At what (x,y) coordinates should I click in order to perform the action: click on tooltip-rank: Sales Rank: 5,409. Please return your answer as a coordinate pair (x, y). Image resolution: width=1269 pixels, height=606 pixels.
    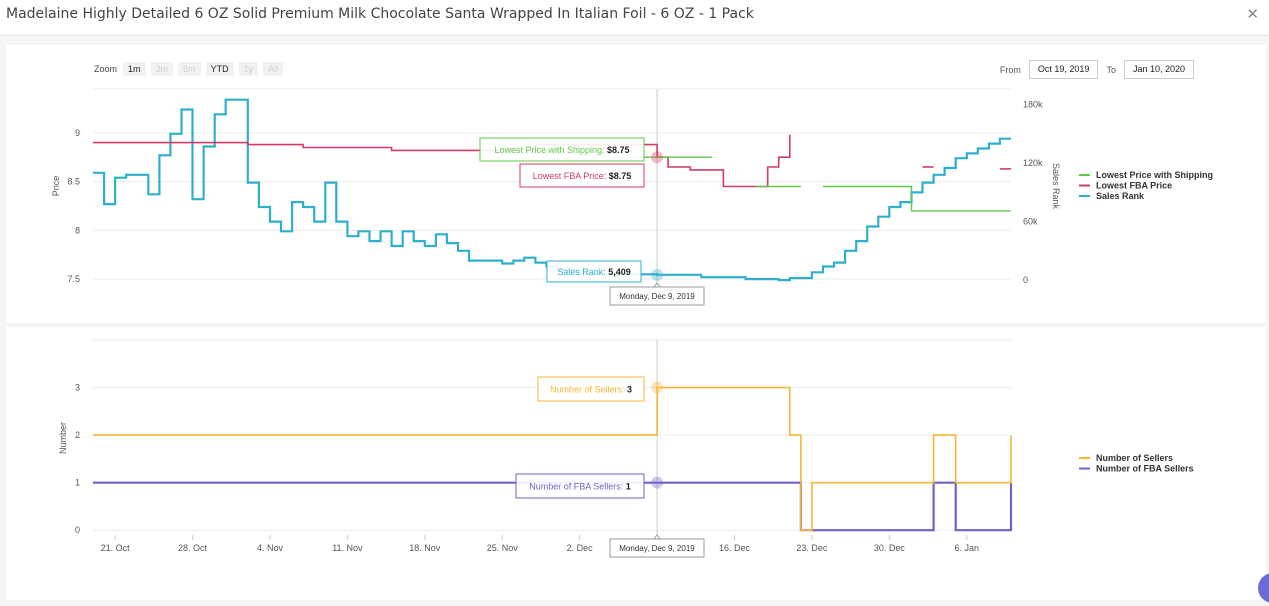
    Looking at the image, I should click on (594, 271).